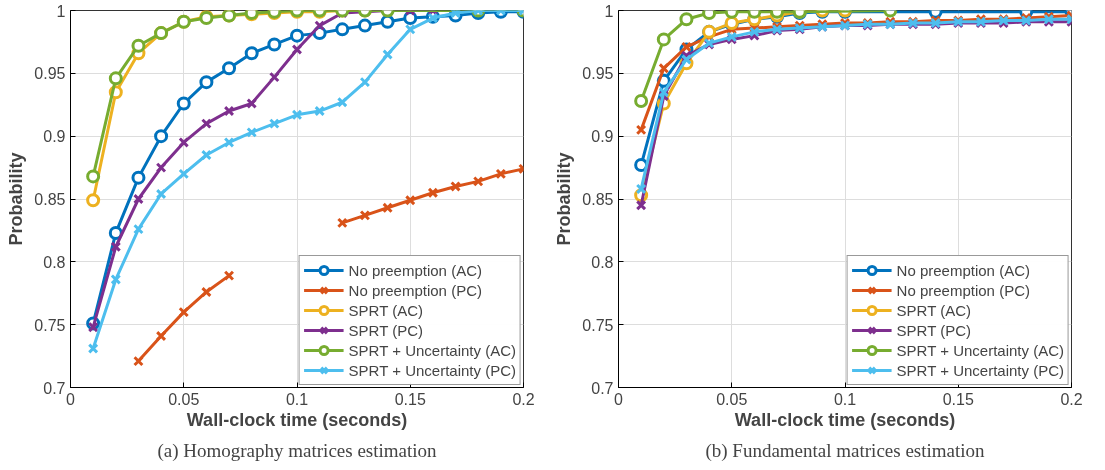 The height and width of the screenshot is (470, 1105). What do you see at coordinates (845, 450) in the screenshot?
I see `text: (b) Fundamental matrices estimation` at bounding box center [845, 450].